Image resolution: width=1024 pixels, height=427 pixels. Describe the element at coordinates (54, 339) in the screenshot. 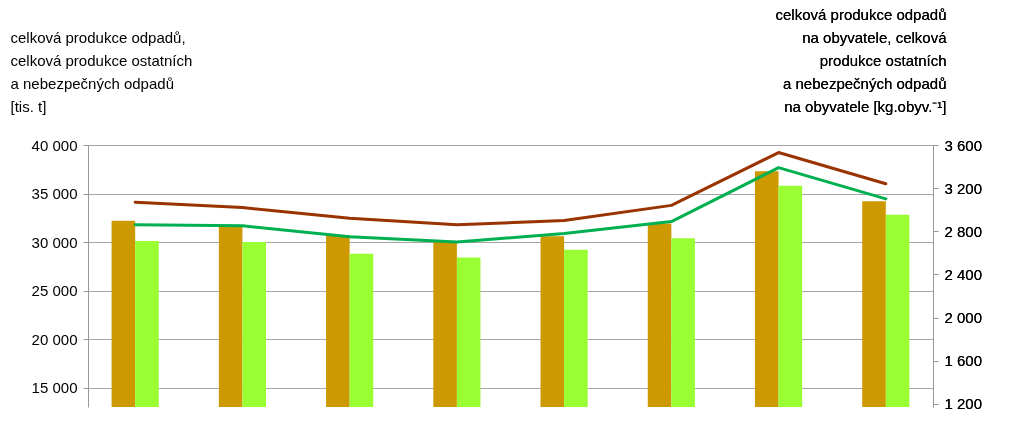

I see `y-tick-label: 20 000` at that location.